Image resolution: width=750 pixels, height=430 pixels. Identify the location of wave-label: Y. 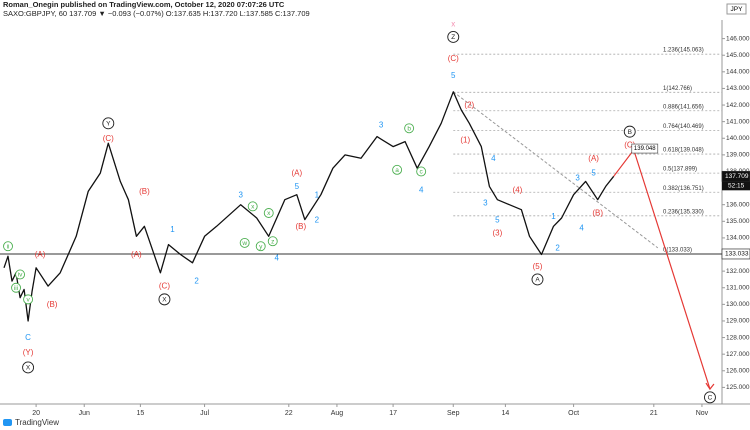
(108, 124).